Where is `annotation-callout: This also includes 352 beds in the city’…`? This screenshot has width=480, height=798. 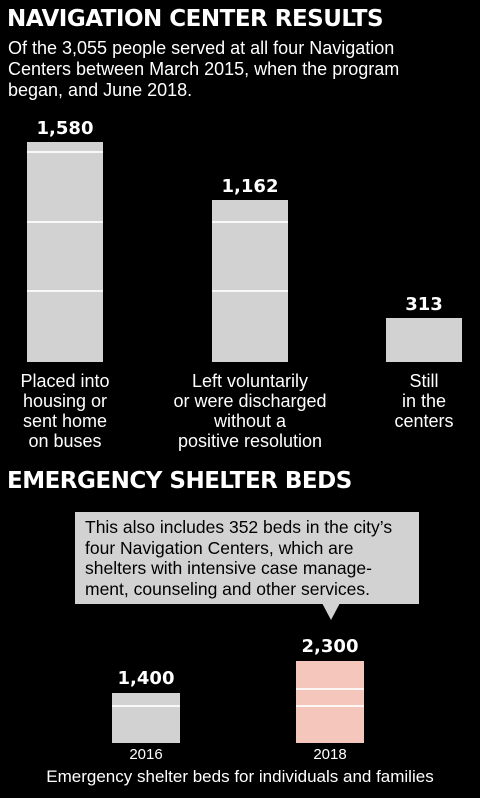 annotation-callout: This also includes 352 beds in the city’… is located at coordinates (247, 558).